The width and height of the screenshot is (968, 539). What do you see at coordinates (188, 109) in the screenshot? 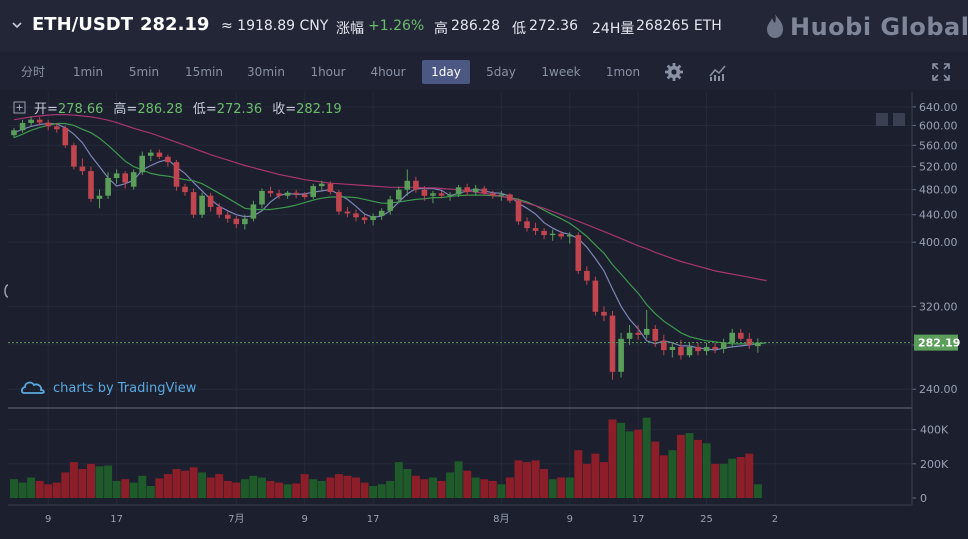
I see `svg-text:开=278.66高=286.28低=272.36收=282.: 开=278.66 高=286.28 低=272.36 收=282.19` at bounding box center [188, 109].